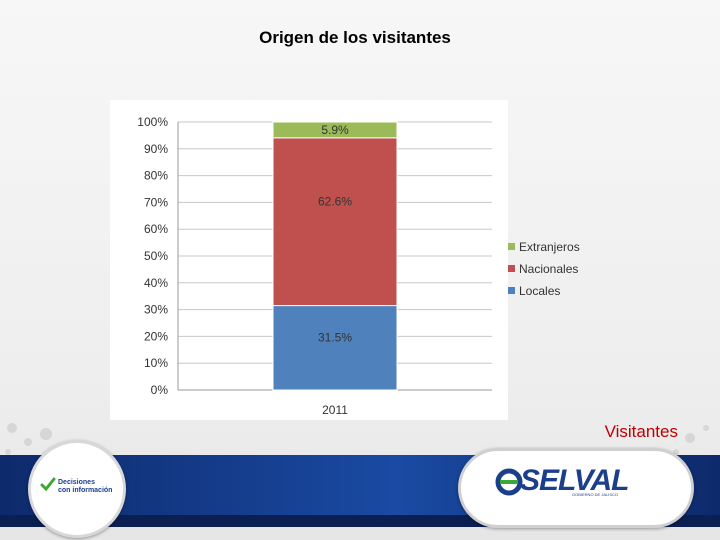  I want to click on bar-segment-nacionales, so click(335, 222).